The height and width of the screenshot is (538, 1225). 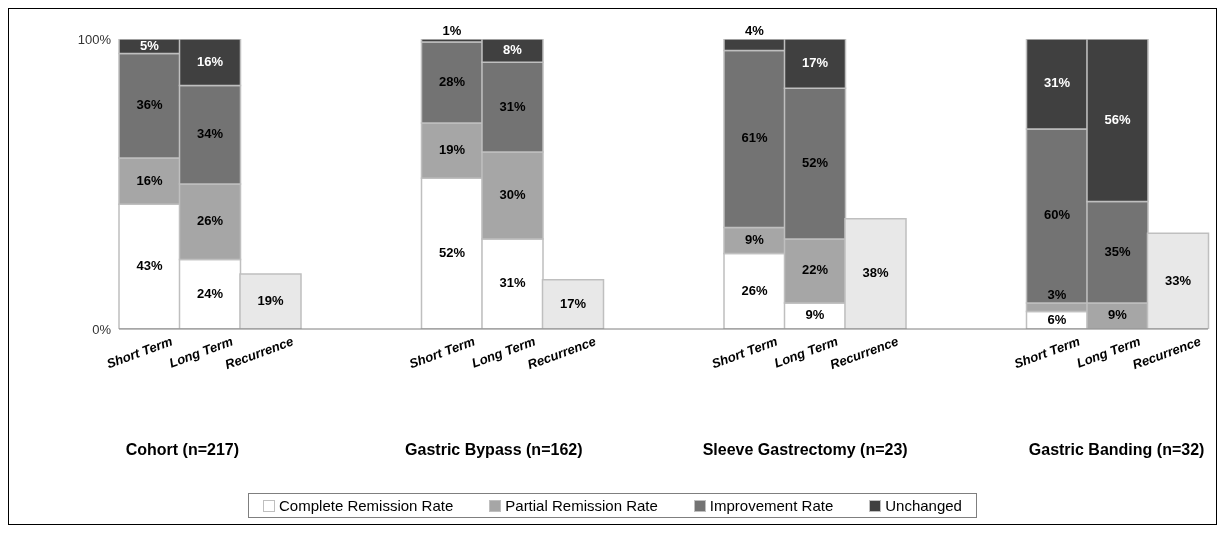 I want to click on legend-label: Improvement Rate, so click(x=771, y=505).